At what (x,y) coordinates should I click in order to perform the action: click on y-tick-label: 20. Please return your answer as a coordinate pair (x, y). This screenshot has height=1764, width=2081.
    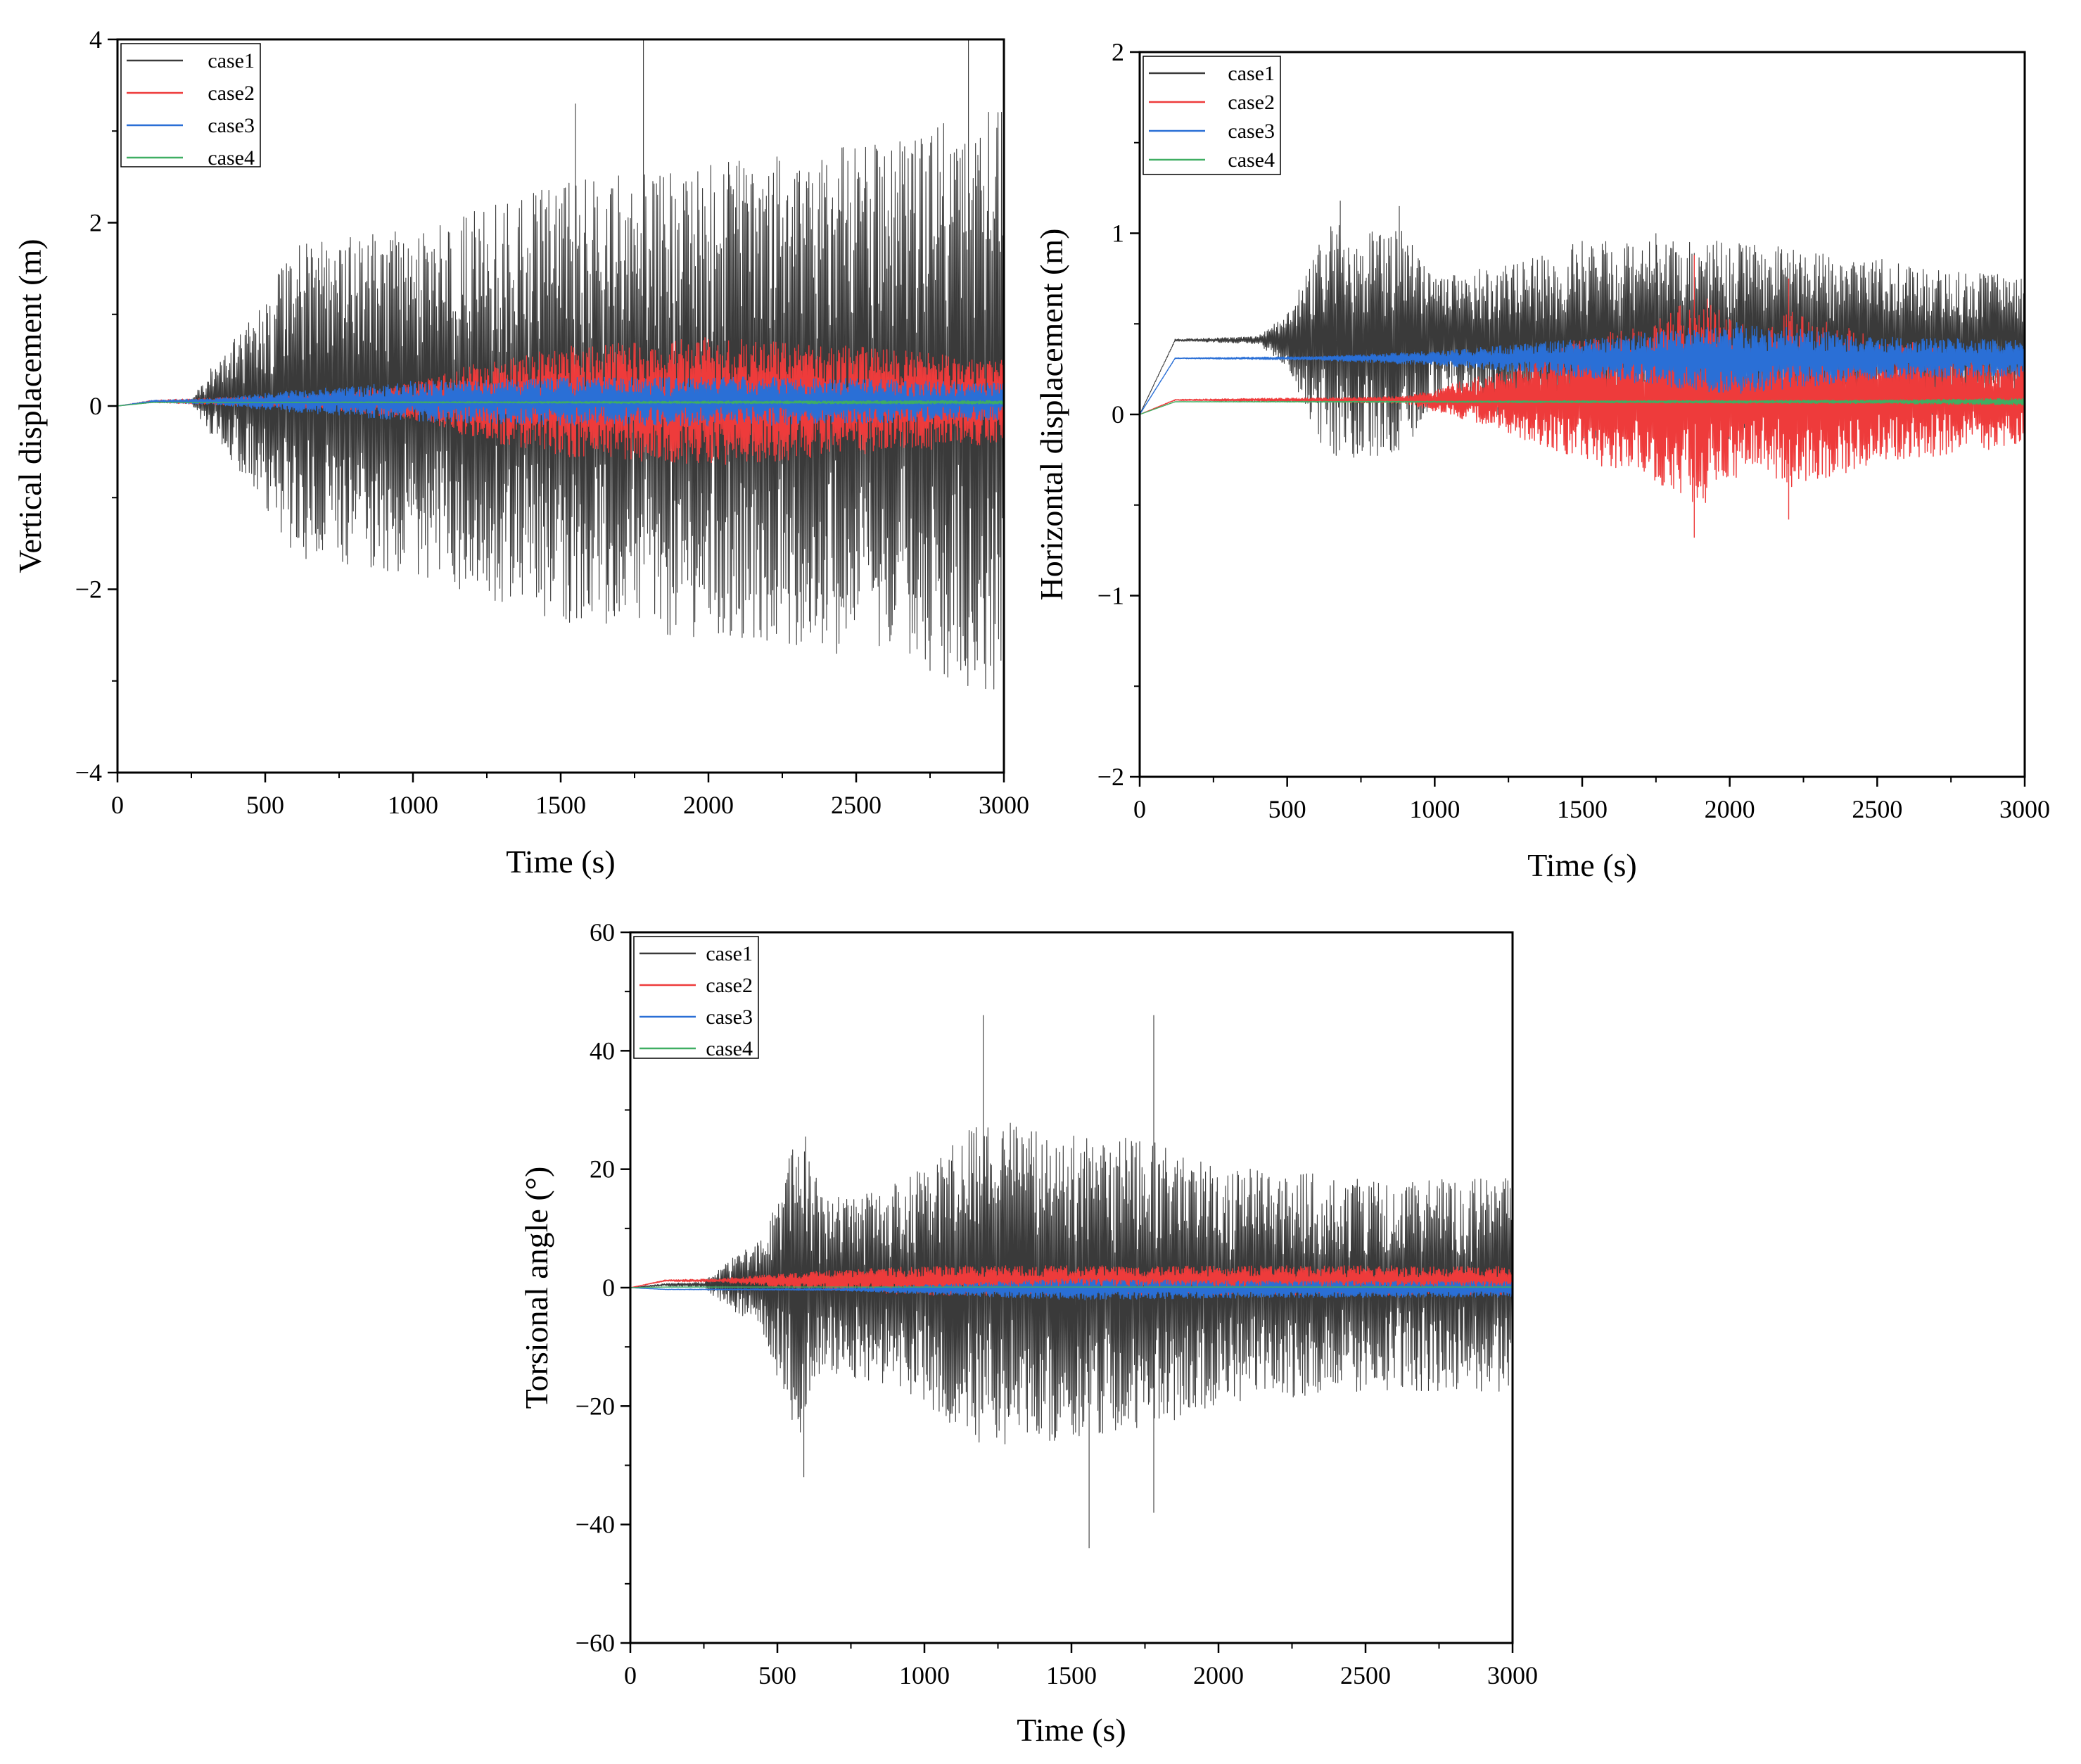
    Looking at the image, I should click on (602, 1169).